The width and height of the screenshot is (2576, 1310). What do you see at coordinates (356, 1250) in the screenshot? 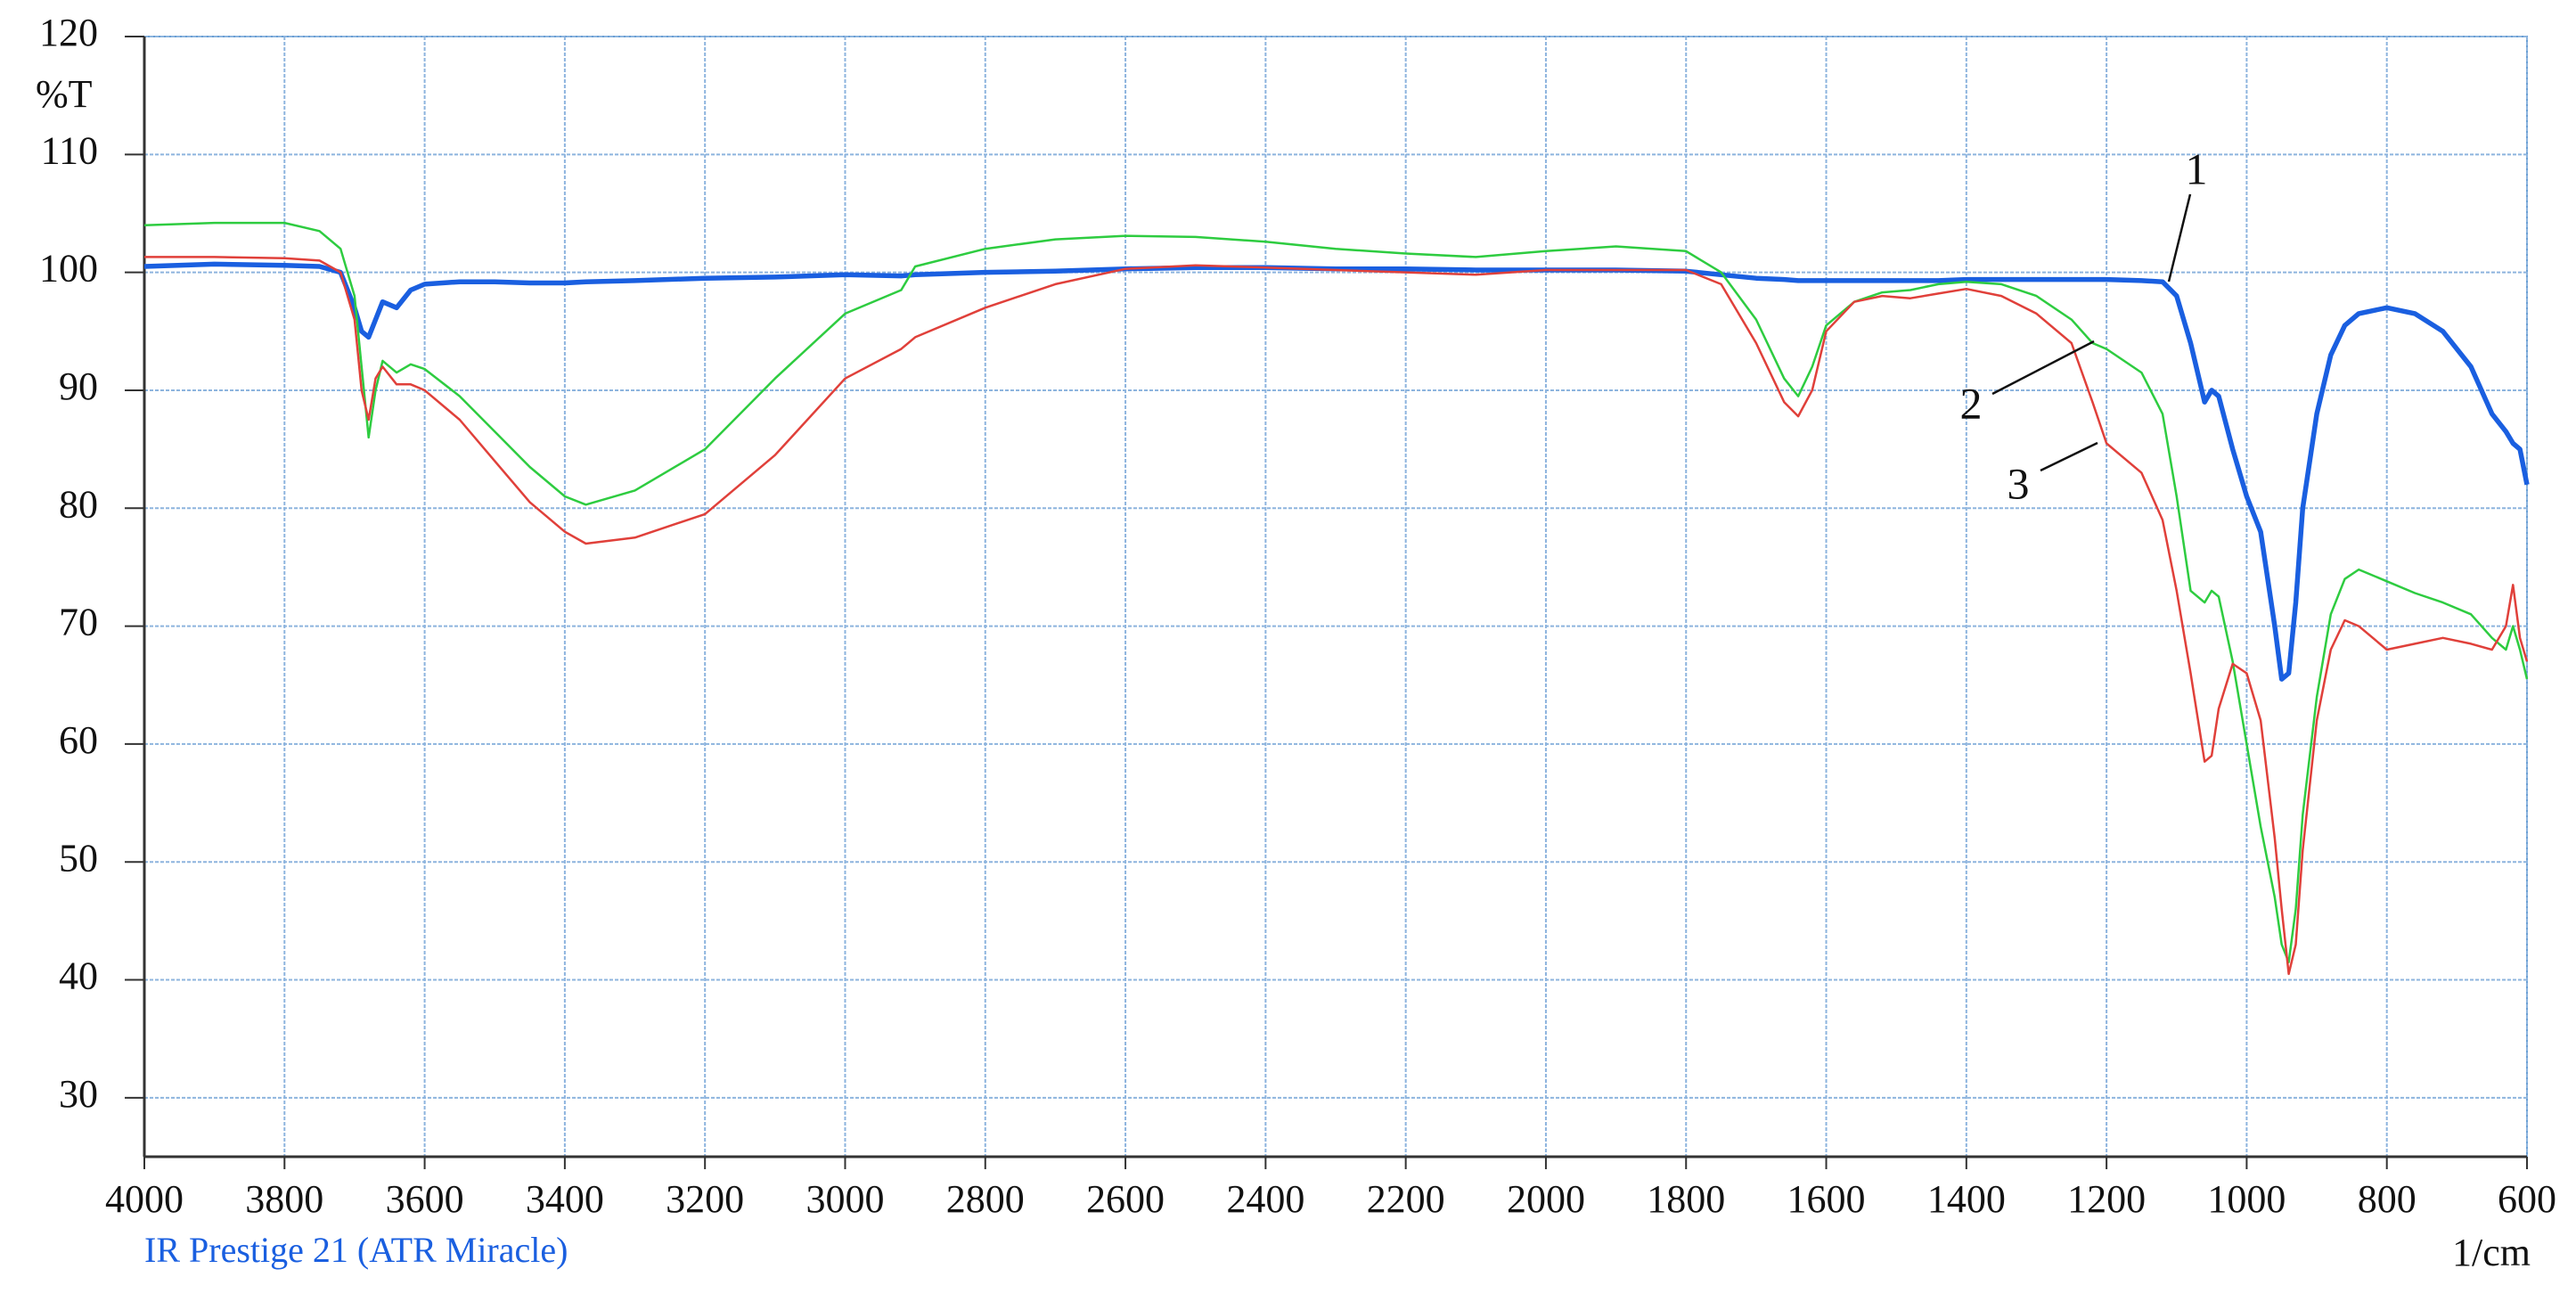
I see `footnote: IR Prestige 21 (ATR Miracle)` at bounding box center [356, 1250].